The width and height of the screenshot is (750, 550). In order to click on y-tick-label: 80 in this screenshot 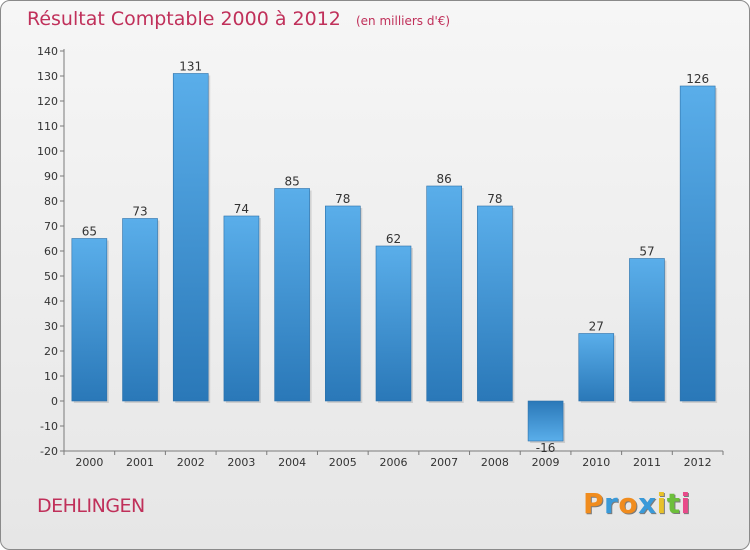, I will do `click(51, 201)`.